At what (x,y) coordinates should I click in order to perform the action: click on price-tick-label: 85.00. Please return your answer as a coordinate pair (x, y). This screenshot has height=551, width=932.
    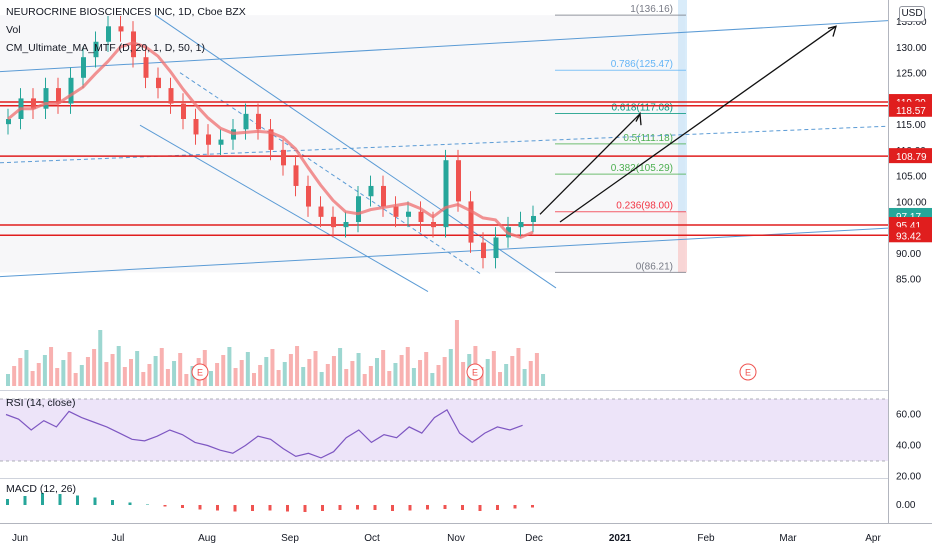
    Looking at the image, I should click on (908, 280).